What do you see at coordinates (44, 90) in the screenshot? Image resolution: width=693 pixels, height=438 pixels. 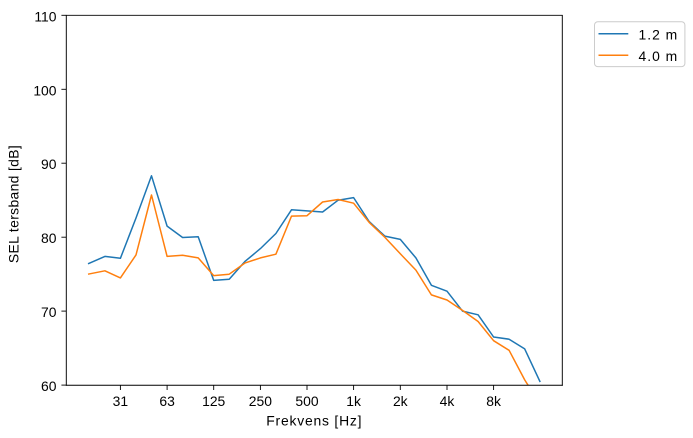 I see `svg-text: 100` at bounding box center [44, 90].